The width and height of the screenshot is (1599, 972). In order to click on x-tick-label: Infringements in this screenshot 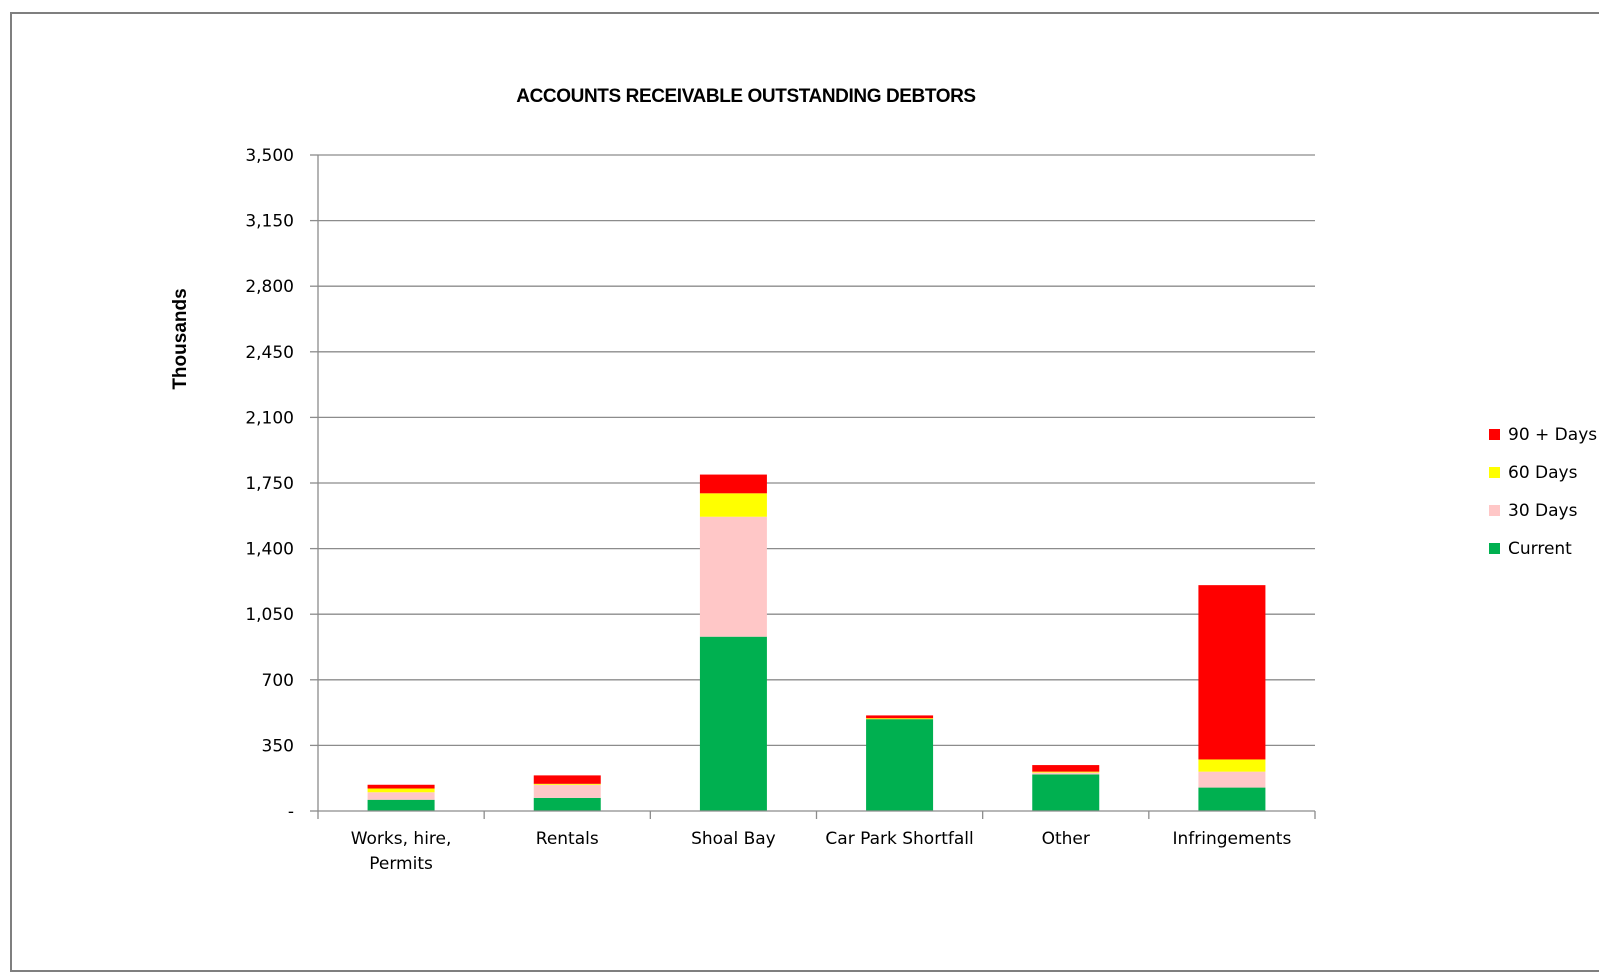, I will do `click(1232, 839)`.